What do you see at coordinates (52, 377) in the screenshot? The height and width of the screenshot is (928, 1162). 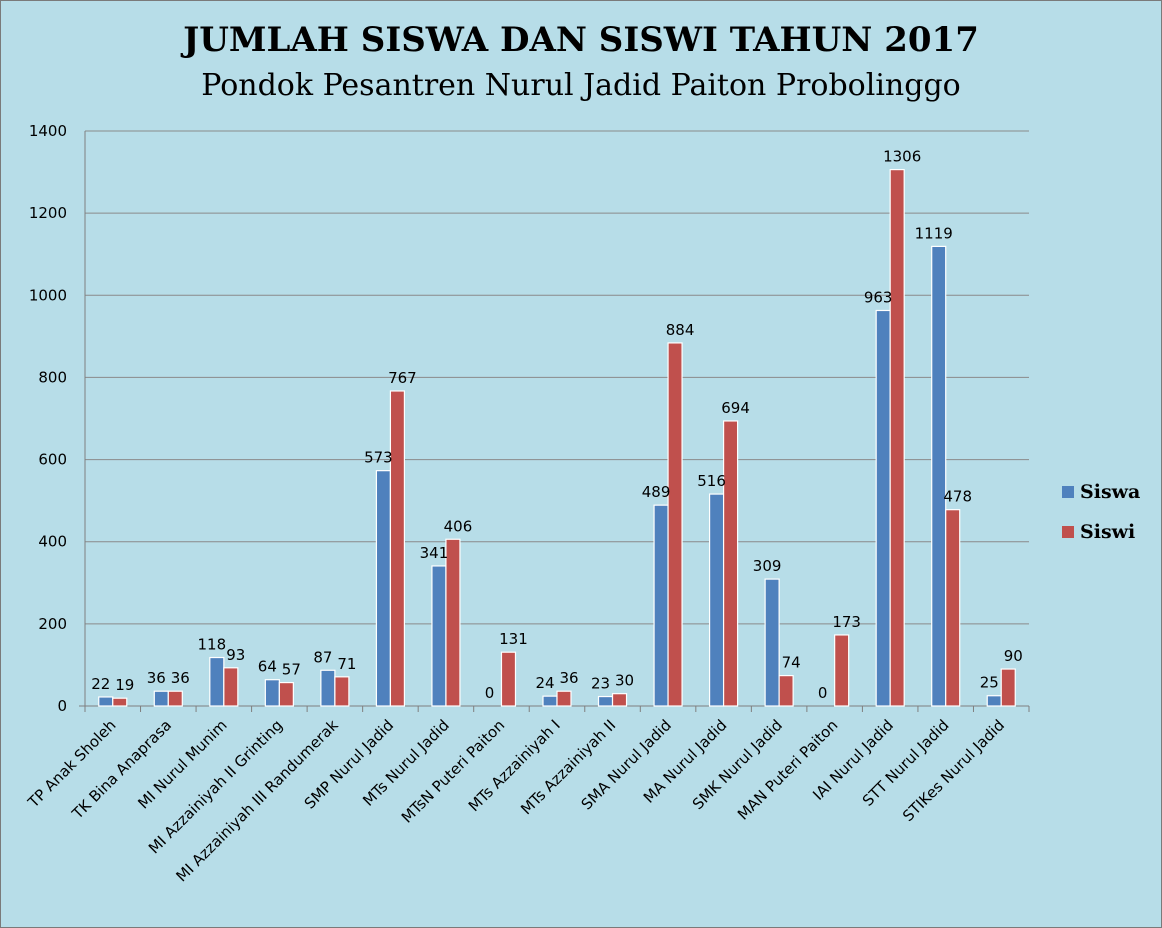 I see `y-tick-label: 800` at bounding box center [52, 377].